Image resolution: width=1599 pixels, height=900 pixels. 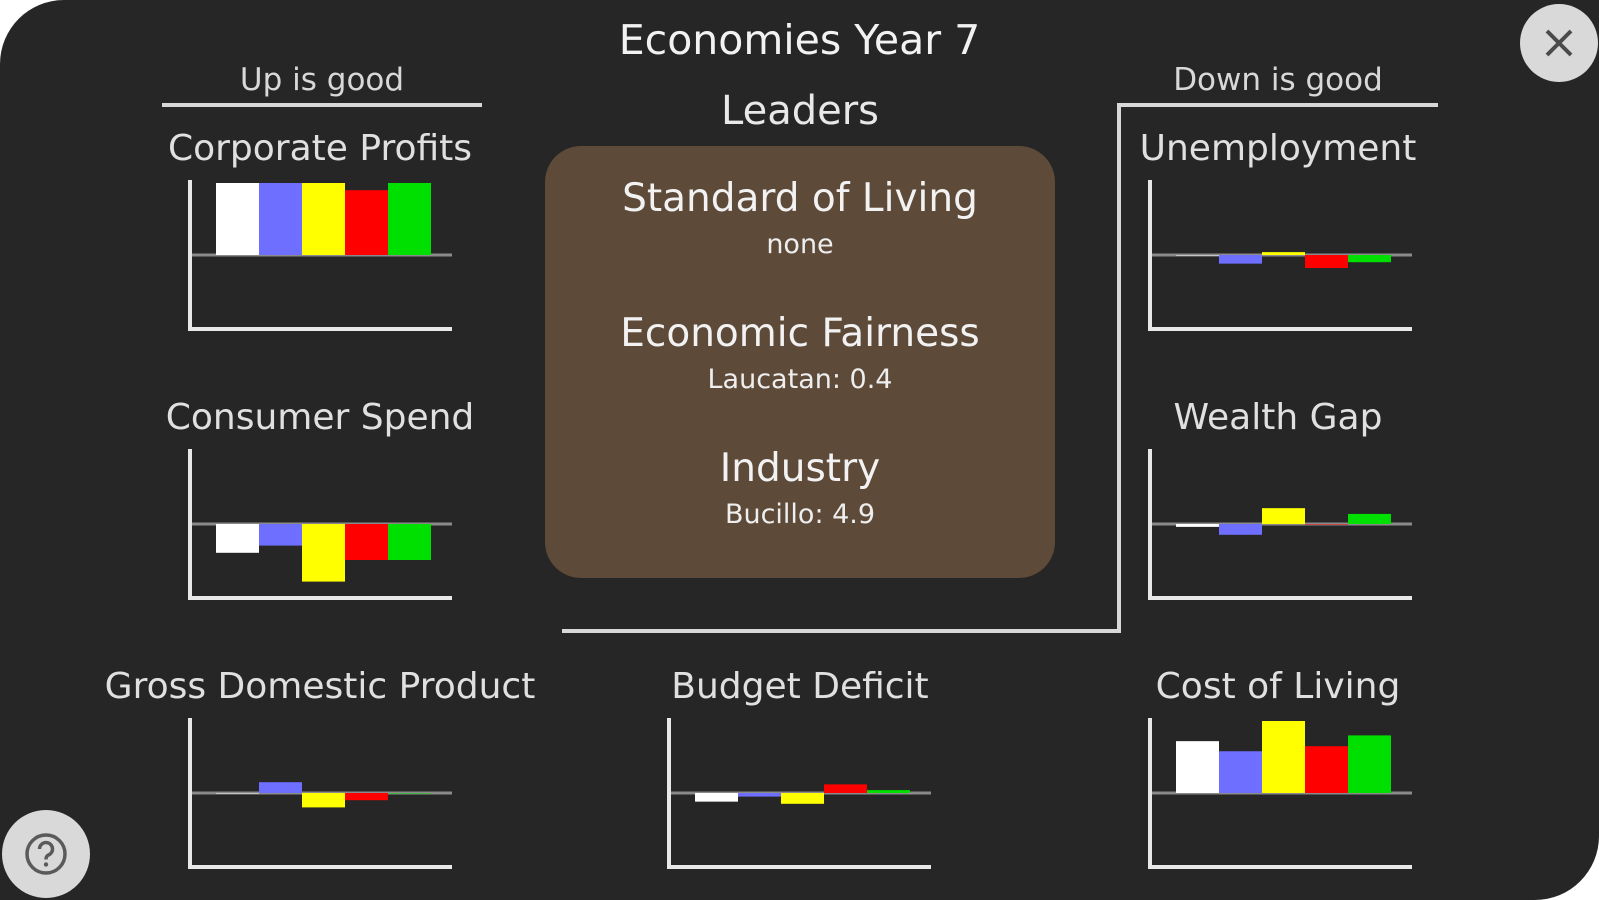 What do you see at coordinates (800, 333) in the screenshot?
I see `leader-category-name: Economic Fairness` at bounding box center [800, 333].